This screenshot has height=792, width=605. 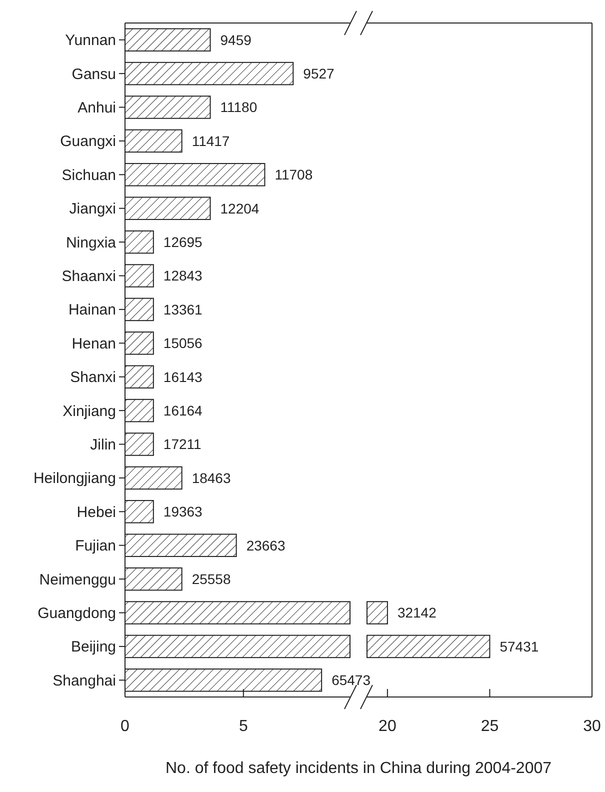 I want to click on y-tick-label: Guangxi, so click(x=88, y=141).